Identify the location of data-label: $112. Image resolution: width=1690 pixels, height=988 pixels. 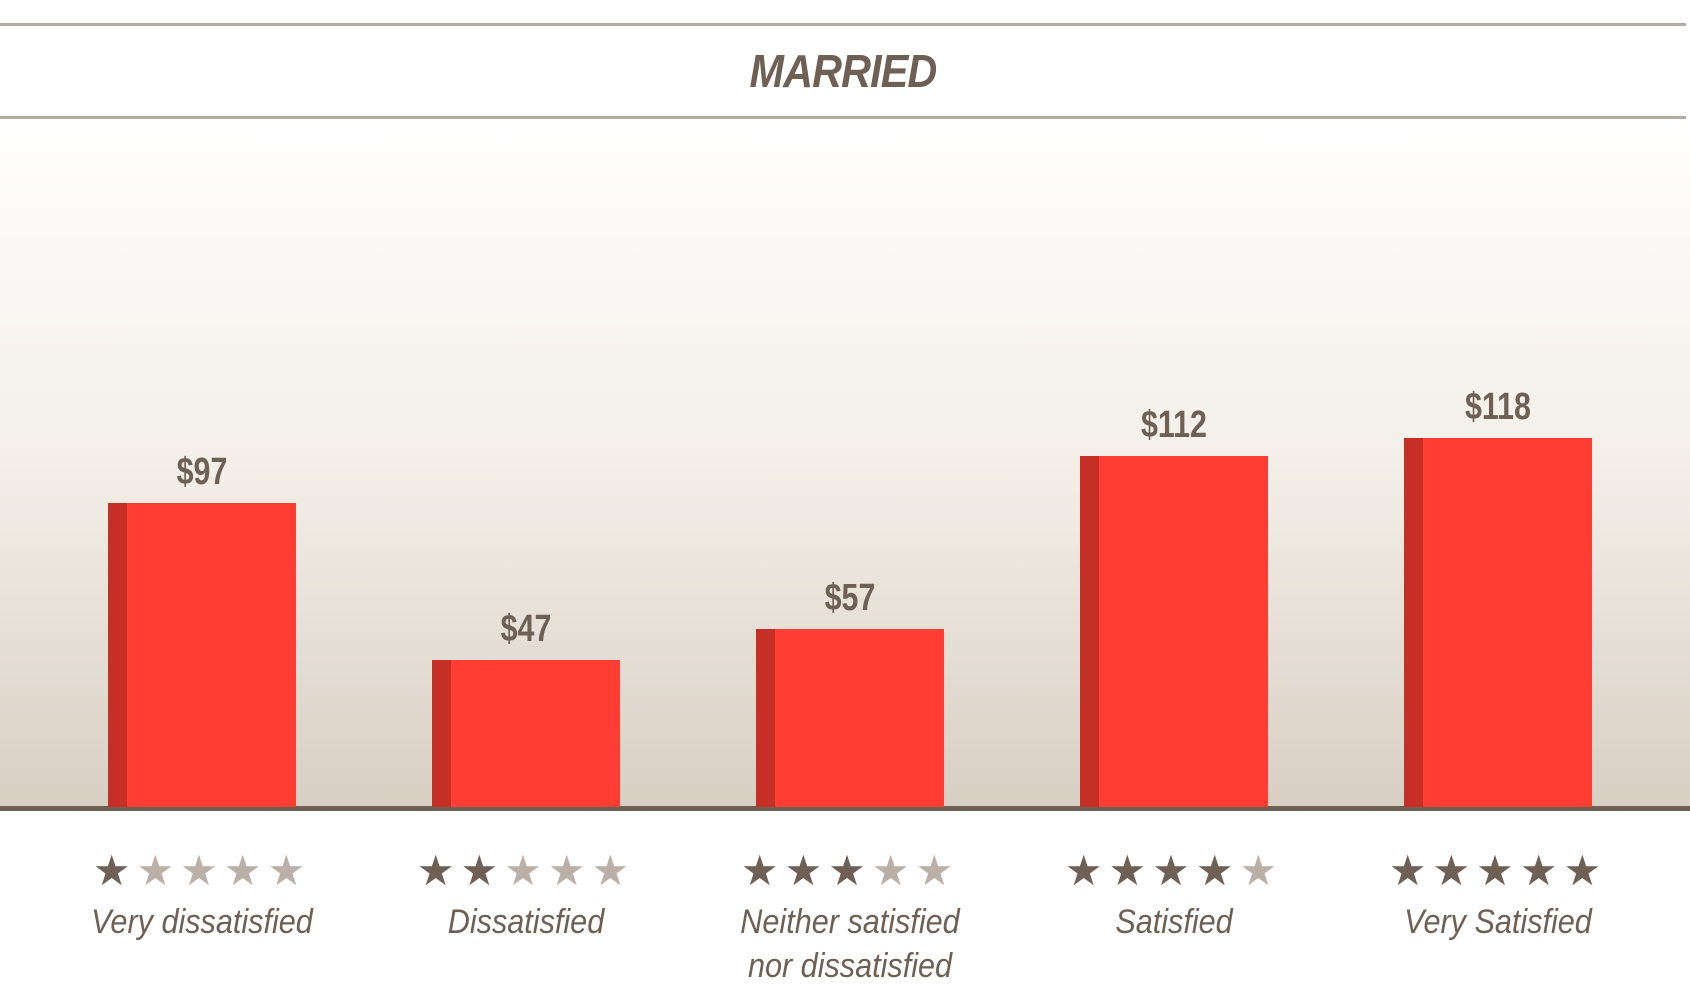
(1174, 425).